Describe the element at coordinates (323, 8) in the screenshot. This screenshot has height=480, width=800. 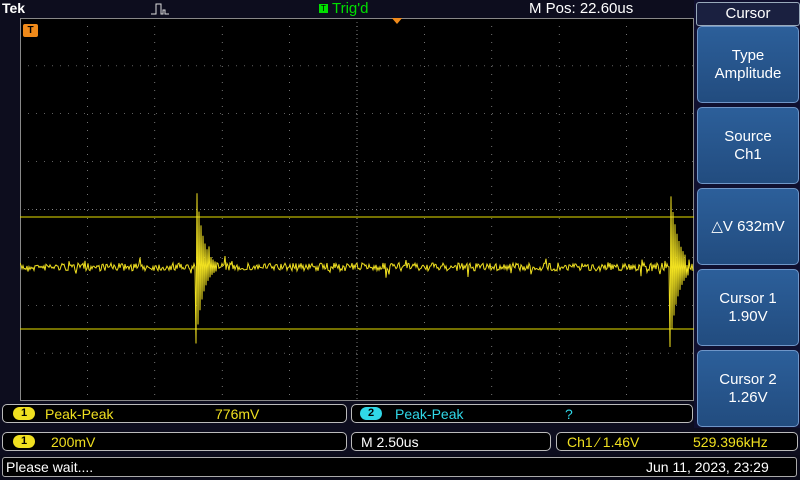
I see `trigger-status-icon: T` at that location.